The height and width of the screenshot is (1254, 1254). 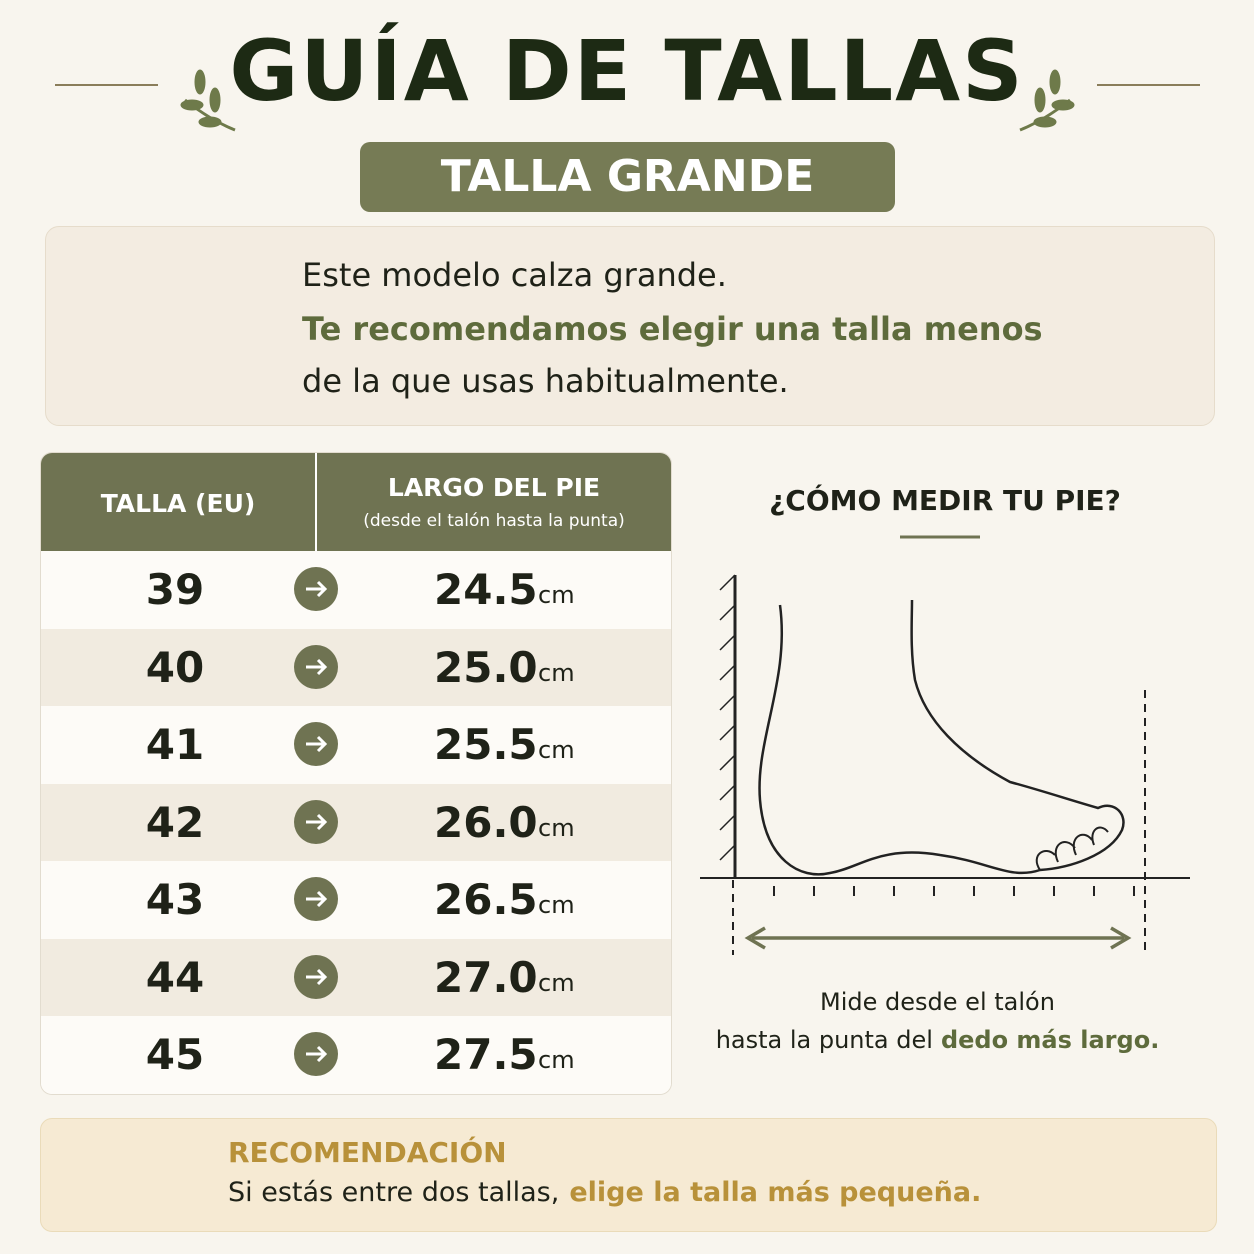 What do you see at coordinates (486, 745) in the screenshot?
I see `length-cell: 25.5` at bounding box center [486, 745].